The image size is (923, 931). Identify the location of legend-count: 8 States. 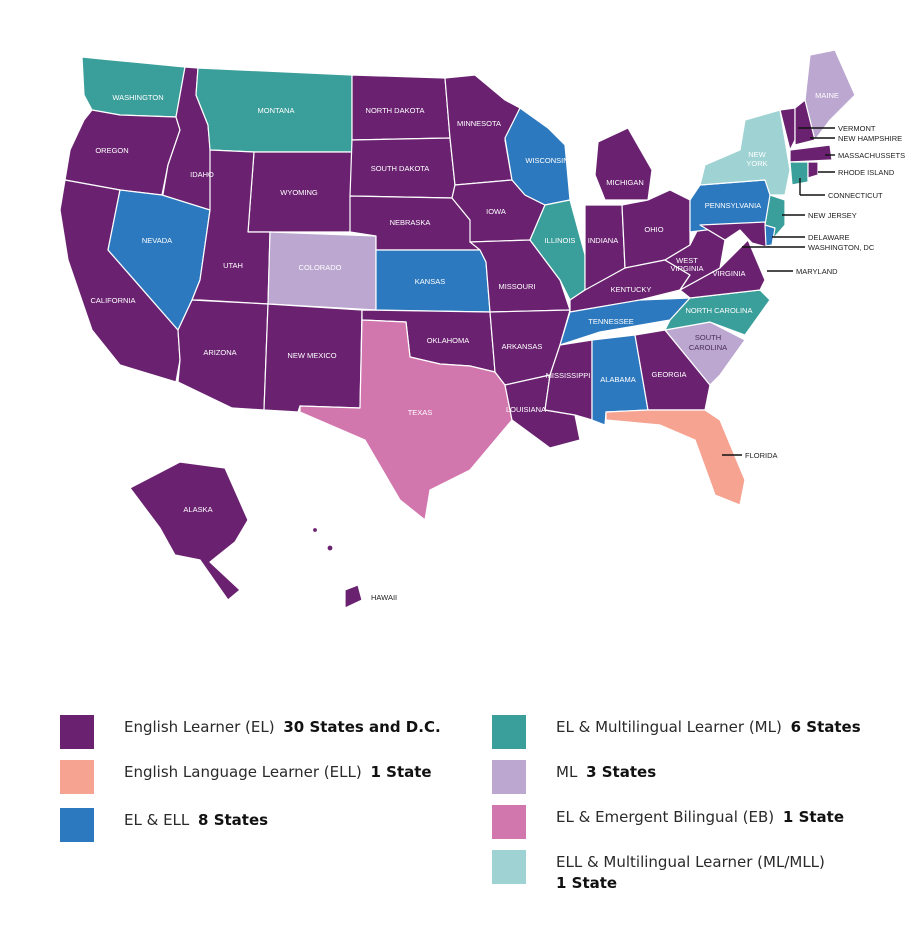
(233, 820).